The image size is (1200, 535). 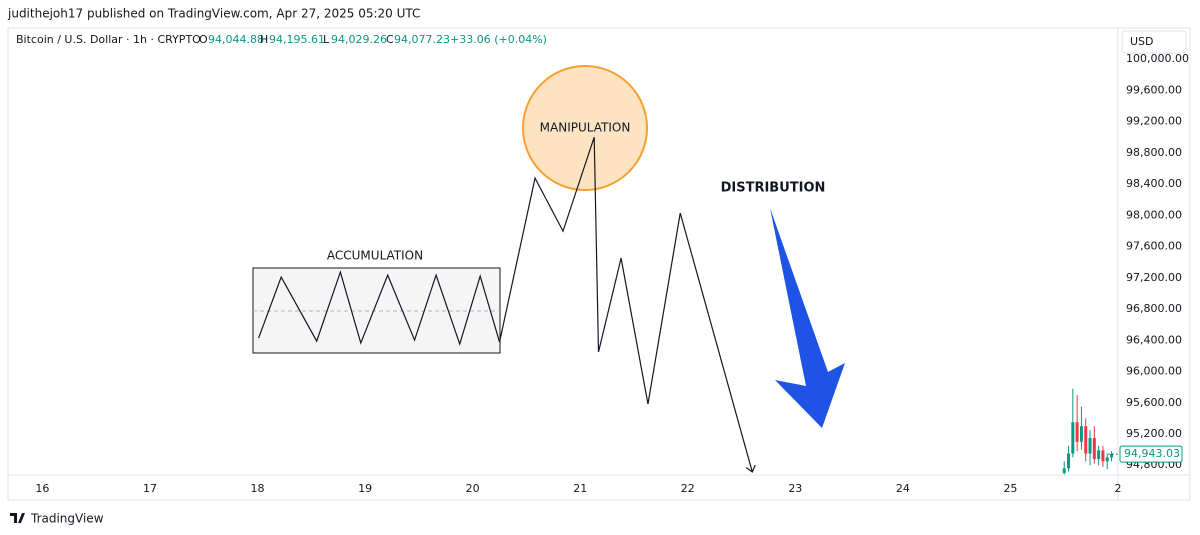 I want to click on y-tick-label: 99,600.00, so click(x=1154, y=89).